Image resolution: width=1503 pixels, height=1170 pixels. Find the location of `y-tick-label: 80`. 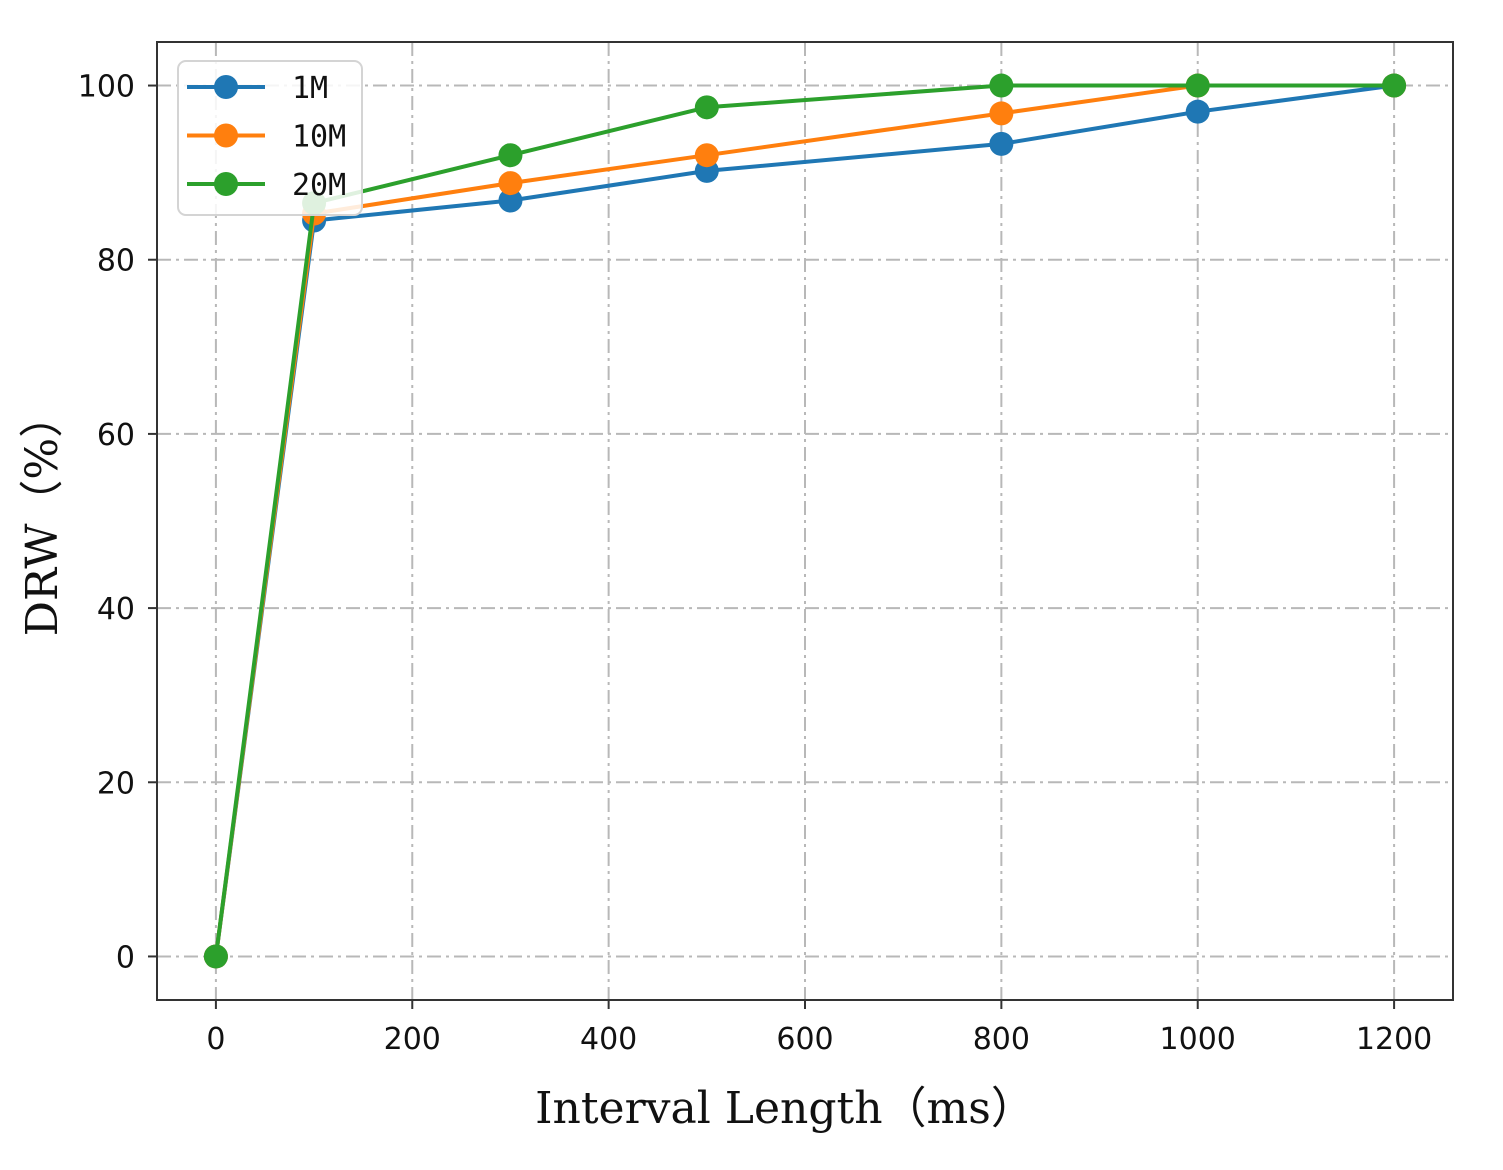

y-tick-label: 80 is located at coordinates (116, 261).